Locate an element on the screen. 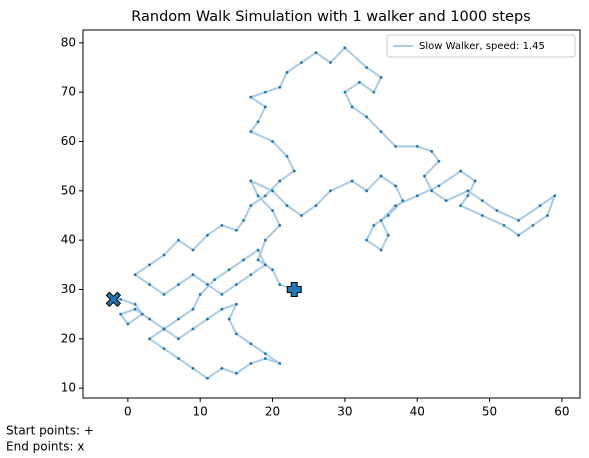 Image resolution: width=589 pixels, height=458 pixels. x-tick-label: 50 is located at coordinates (489, 412).